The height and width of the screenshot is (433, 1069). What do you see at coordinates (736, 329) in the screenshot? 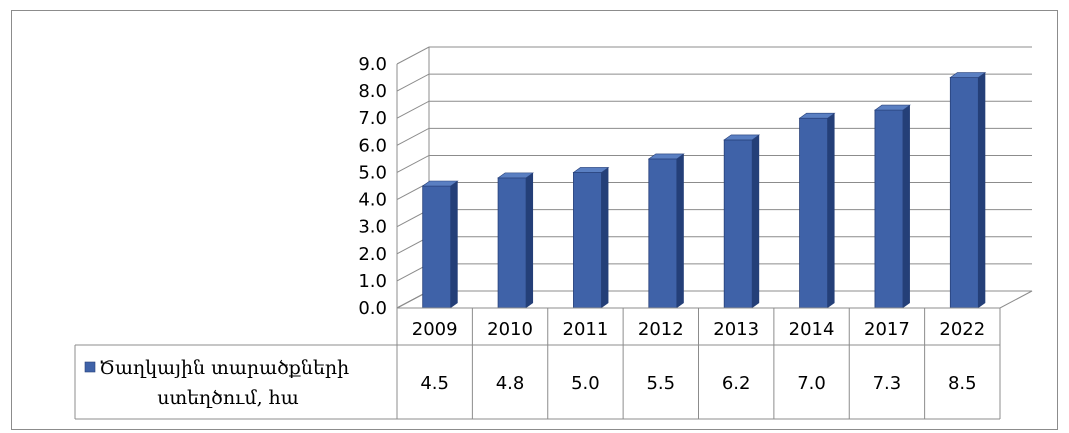
I see `x-category-label: 2013` at bounding box center [736, 329].